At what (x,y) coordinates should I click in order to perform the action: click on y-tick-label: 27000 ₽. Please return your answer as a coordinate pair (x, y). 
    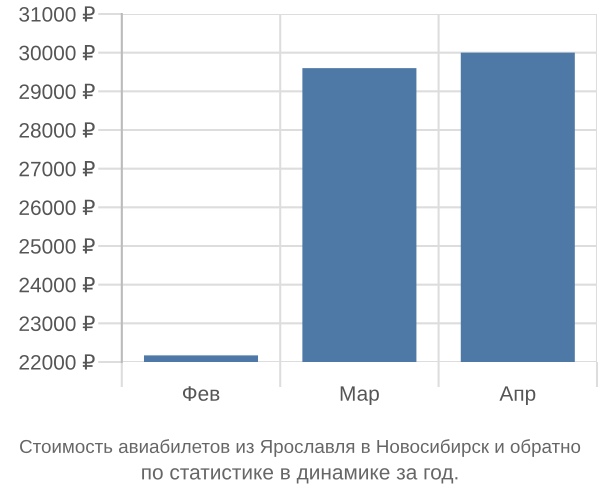
    Looking at the image, I should click on (57, 168).